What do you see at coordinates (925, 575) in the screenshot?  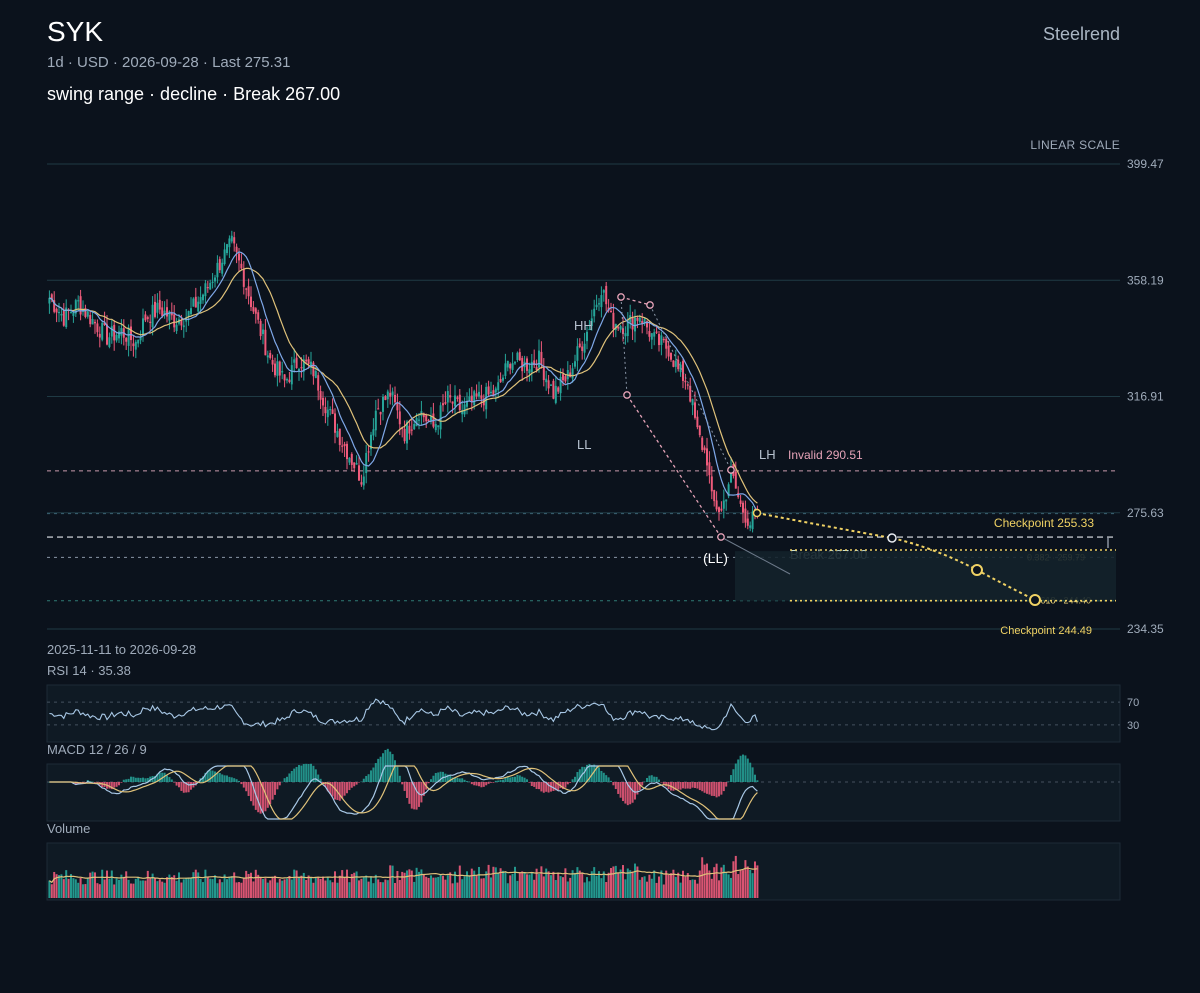 I see `target-zone` at bounding box center [925, 575].